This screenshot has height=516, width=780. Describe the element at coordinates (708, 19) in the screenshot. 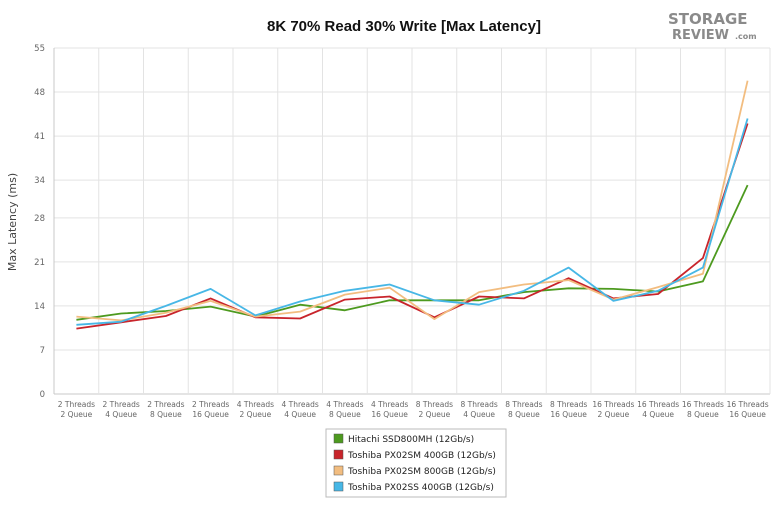

I see `logo-text-line1: STORAGE` at that location.